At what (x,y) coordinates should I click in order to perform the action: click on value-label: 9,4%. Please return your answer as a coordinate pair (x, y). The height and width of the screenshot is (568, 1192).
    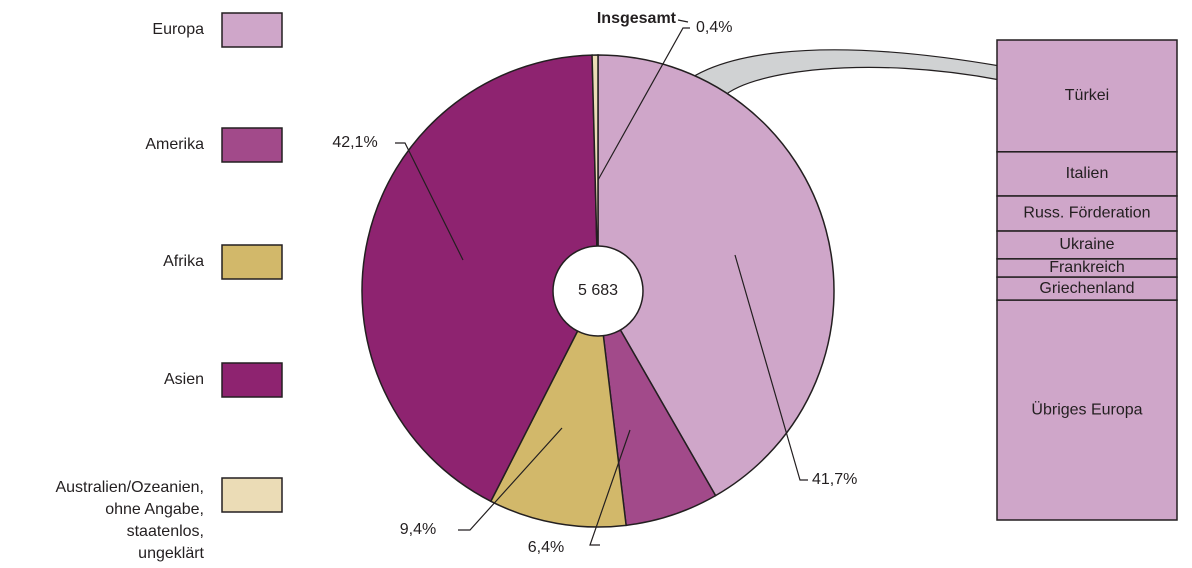
    Looking at the image, I should click on (418, 529).